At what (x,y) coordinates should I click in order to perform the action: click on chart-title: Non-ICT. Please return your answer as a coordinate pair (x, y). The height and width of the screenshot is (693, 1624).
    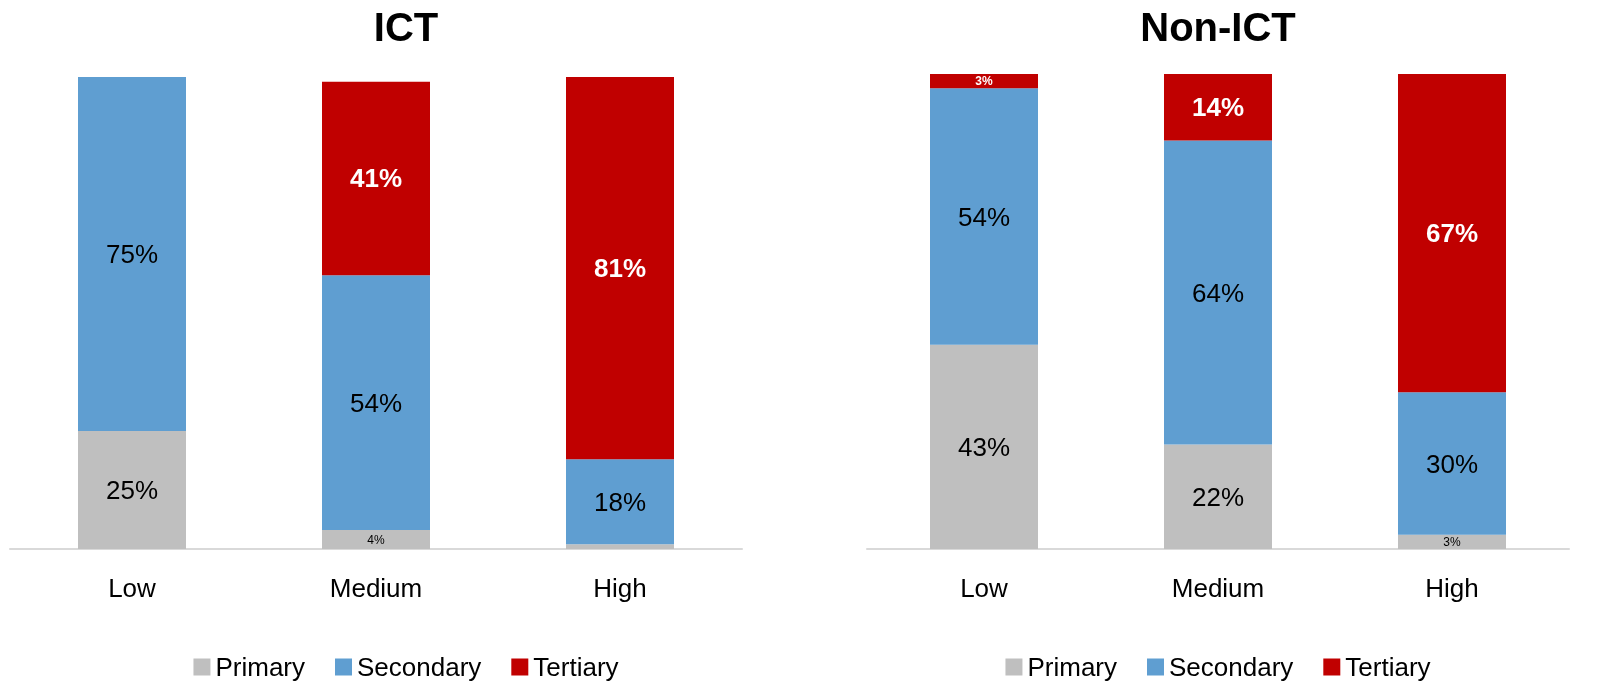
    Looking at the image, I should click on (1218, 27).